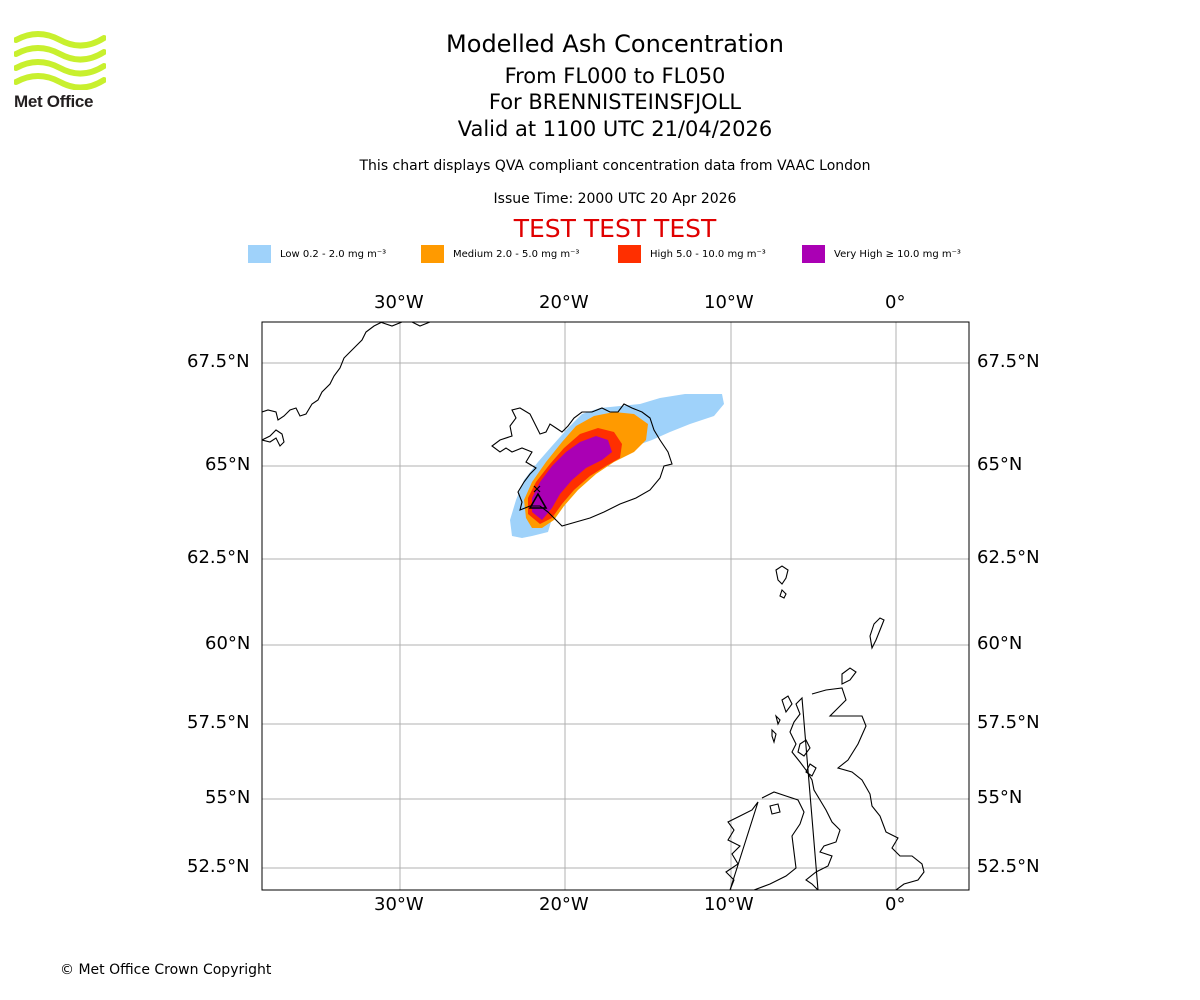  Describe the element at coordinates (1000, 464) in the screenshot. I see `lat-tick-right-65: 65°N` at that location.